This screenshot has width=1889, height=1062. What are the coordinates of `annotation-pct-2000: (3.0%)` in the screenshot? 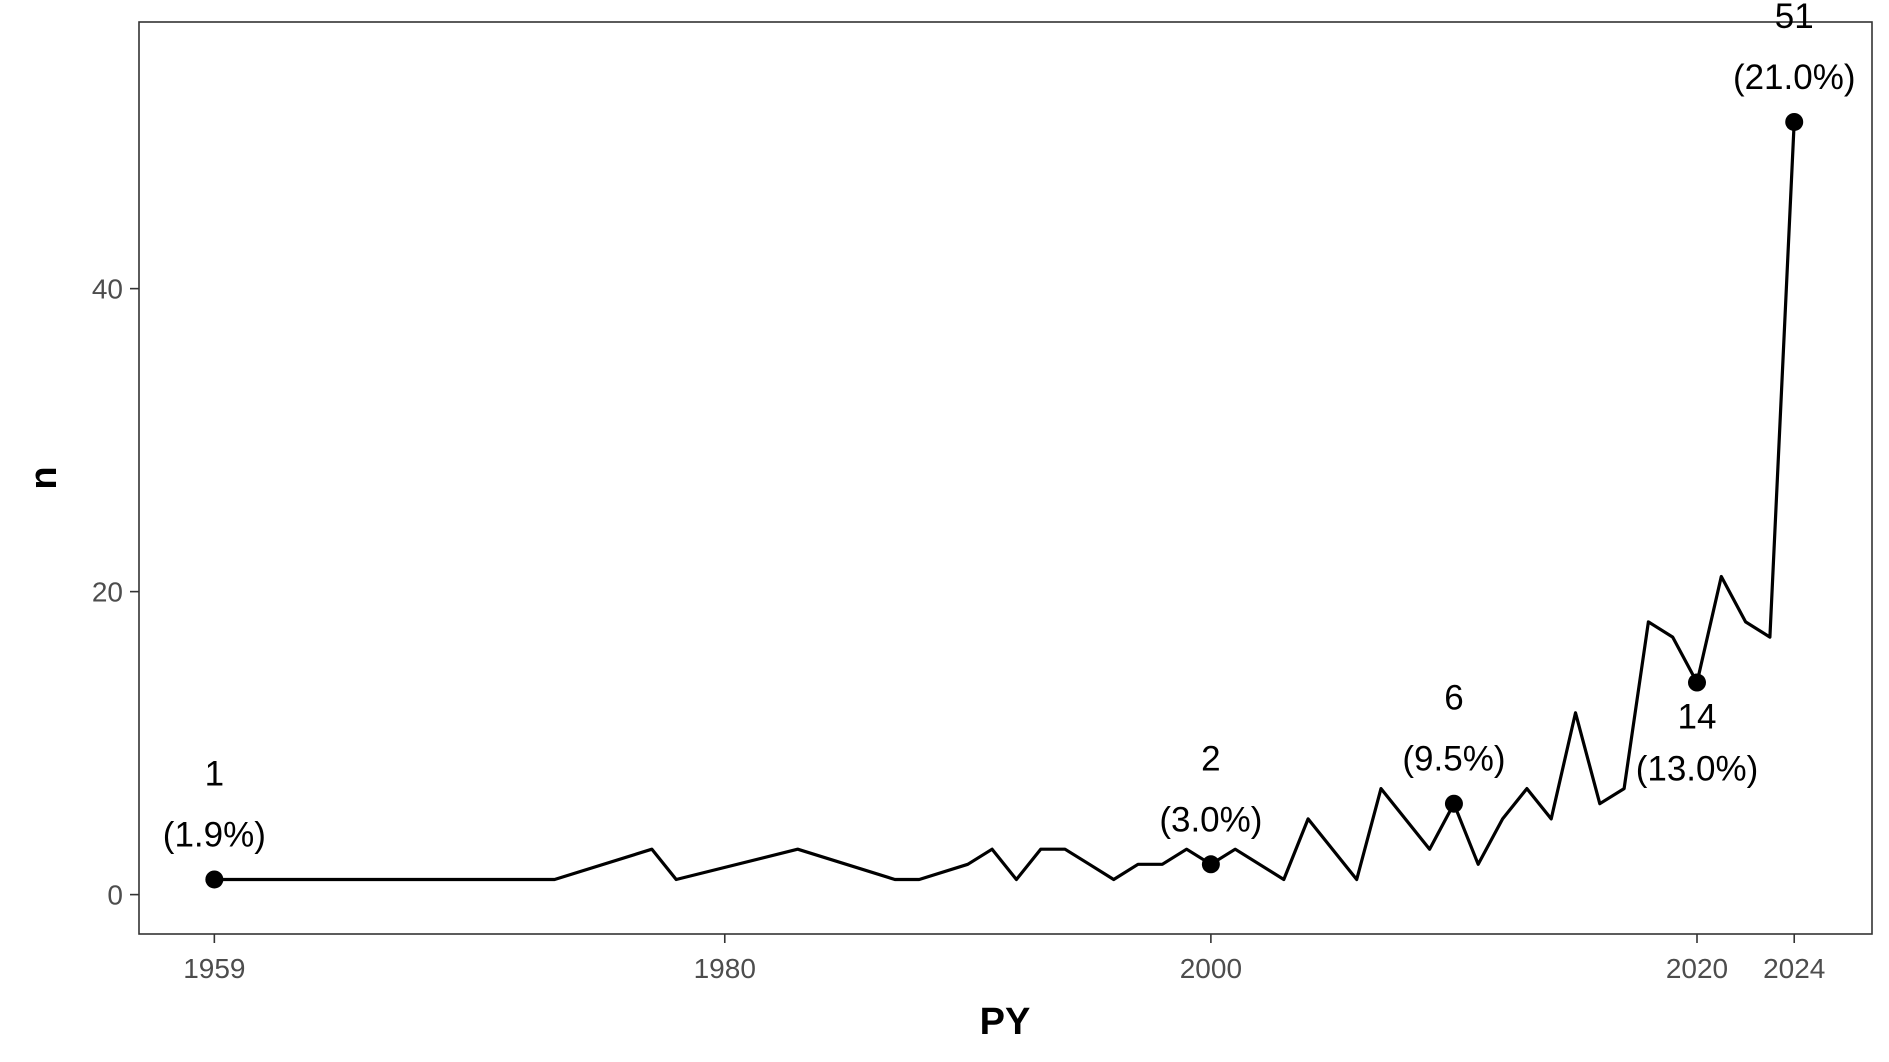 It's located at (1210, 819).